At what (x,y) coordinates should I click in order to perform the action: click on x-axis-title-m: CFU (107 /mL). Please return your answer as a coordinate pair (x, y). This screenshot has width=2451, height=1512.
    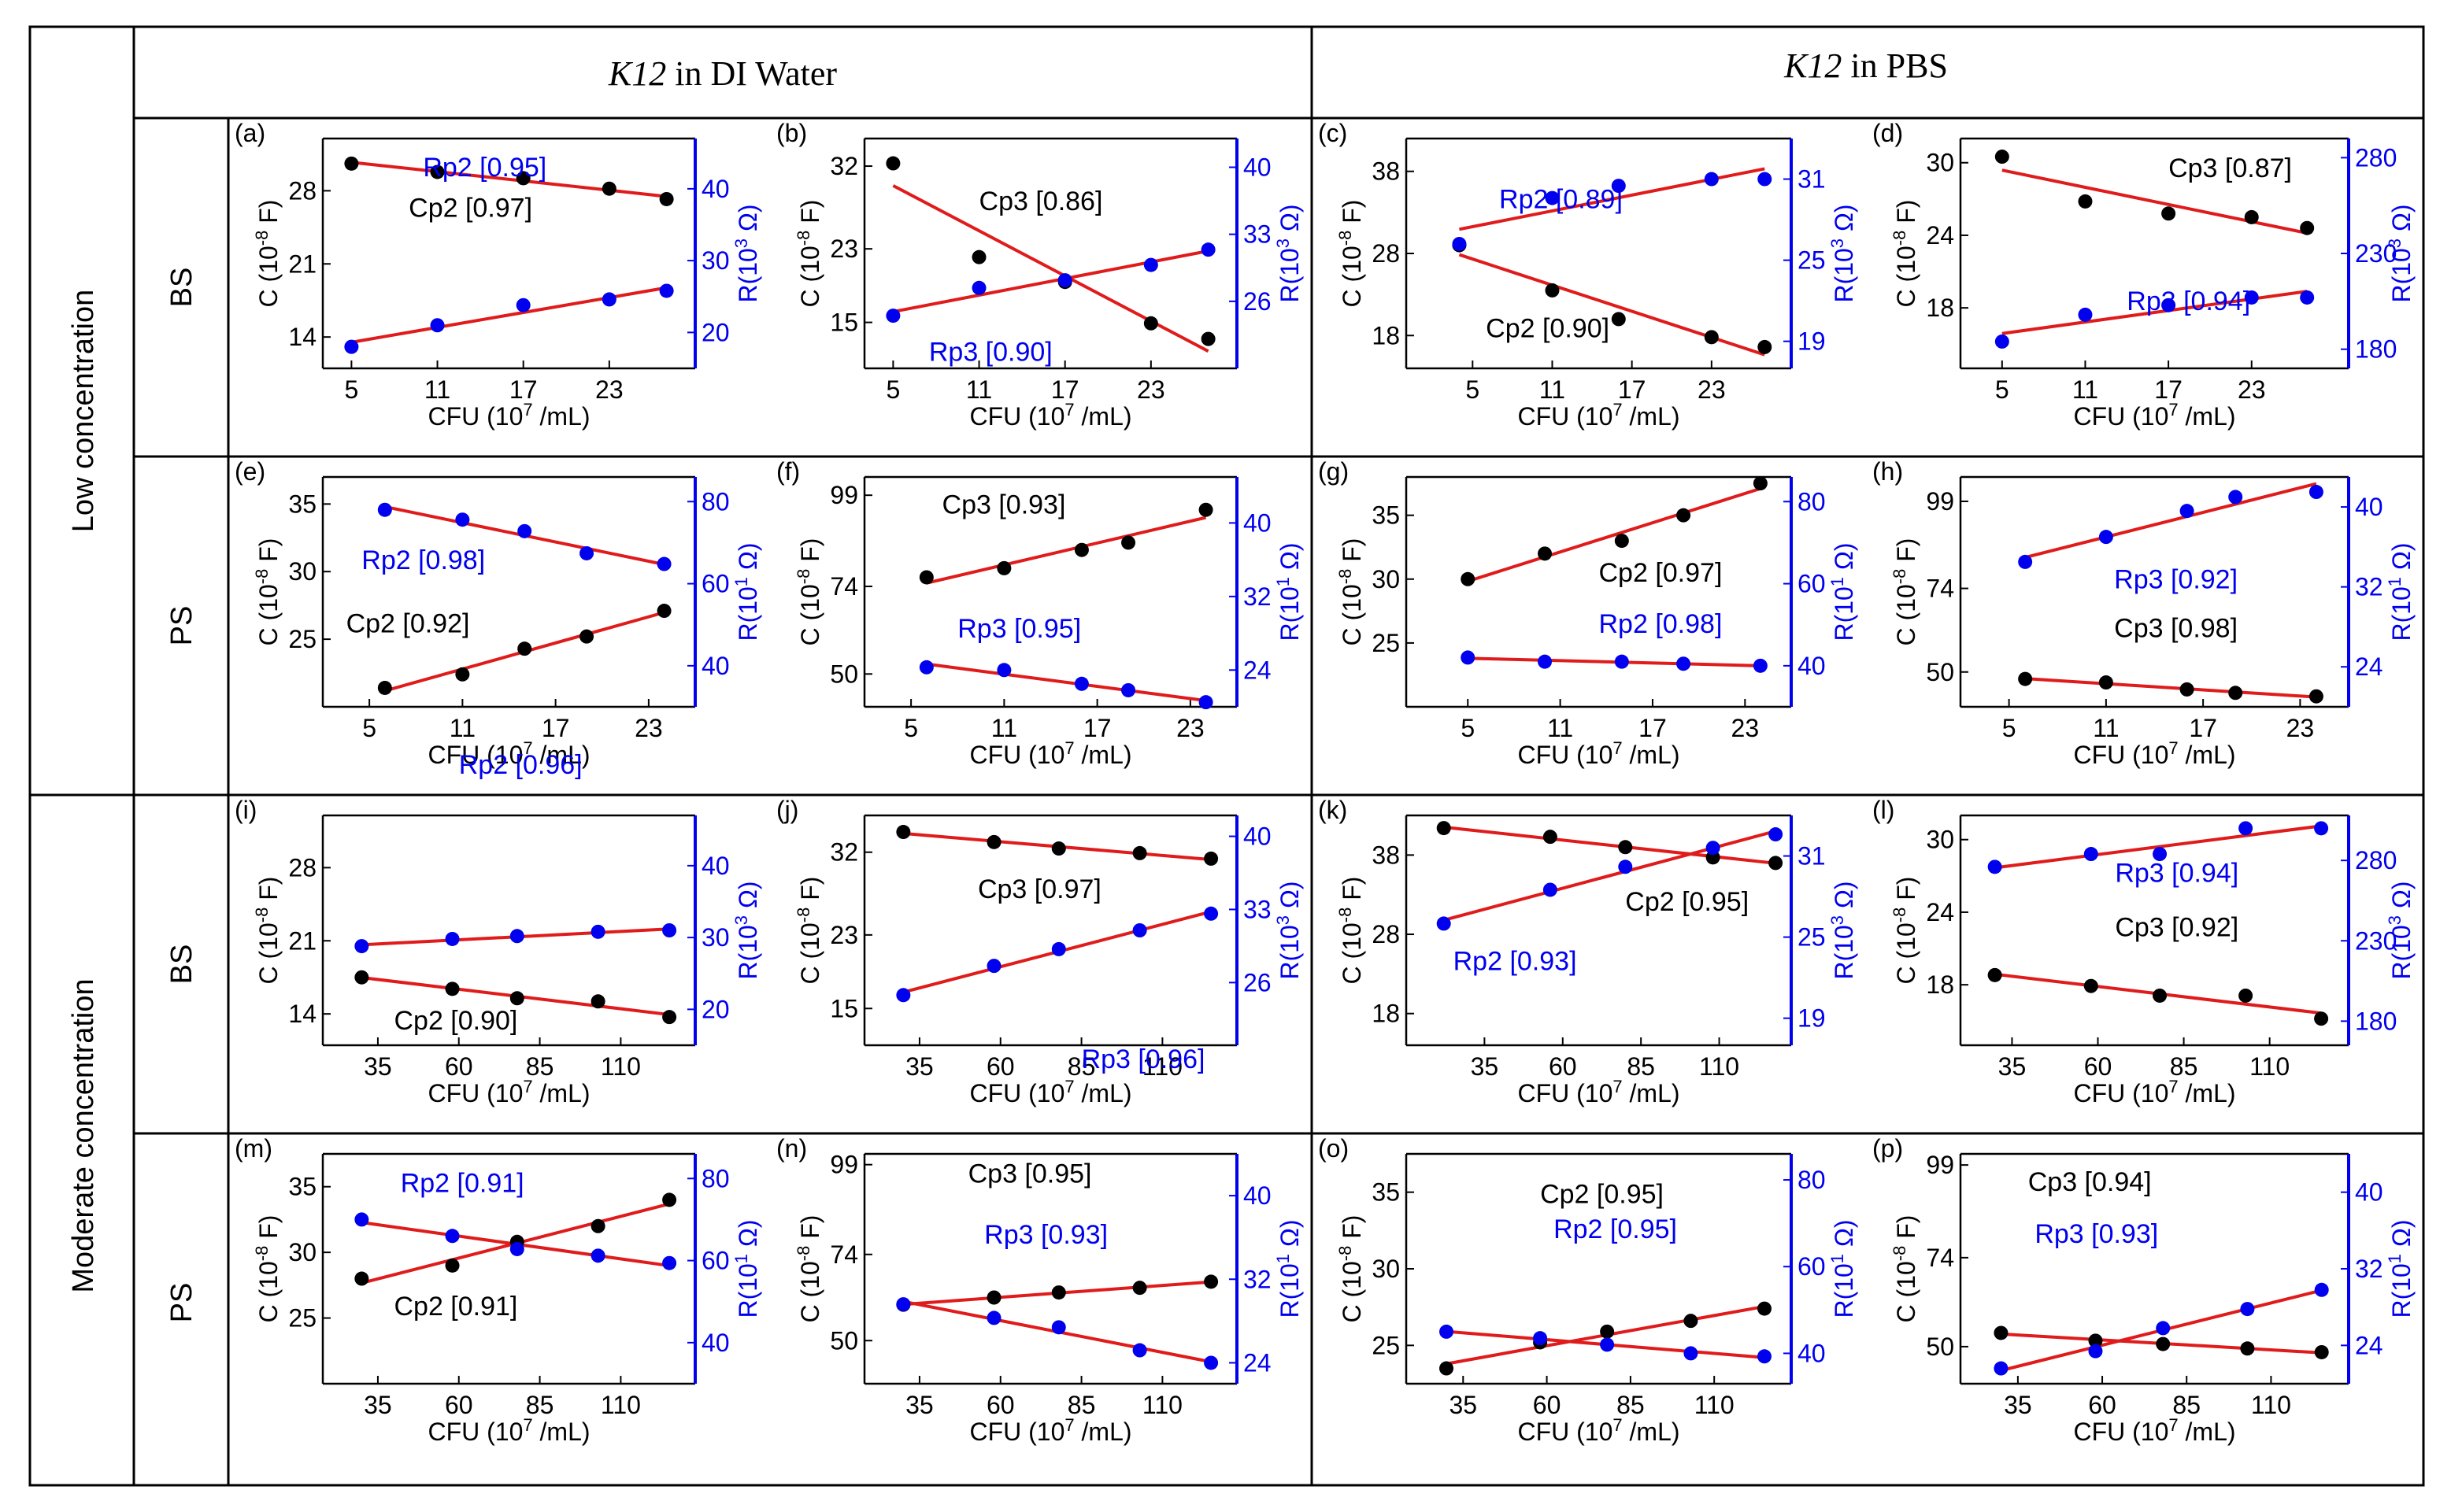
    Looking at the image, I should click on (509, 1431).